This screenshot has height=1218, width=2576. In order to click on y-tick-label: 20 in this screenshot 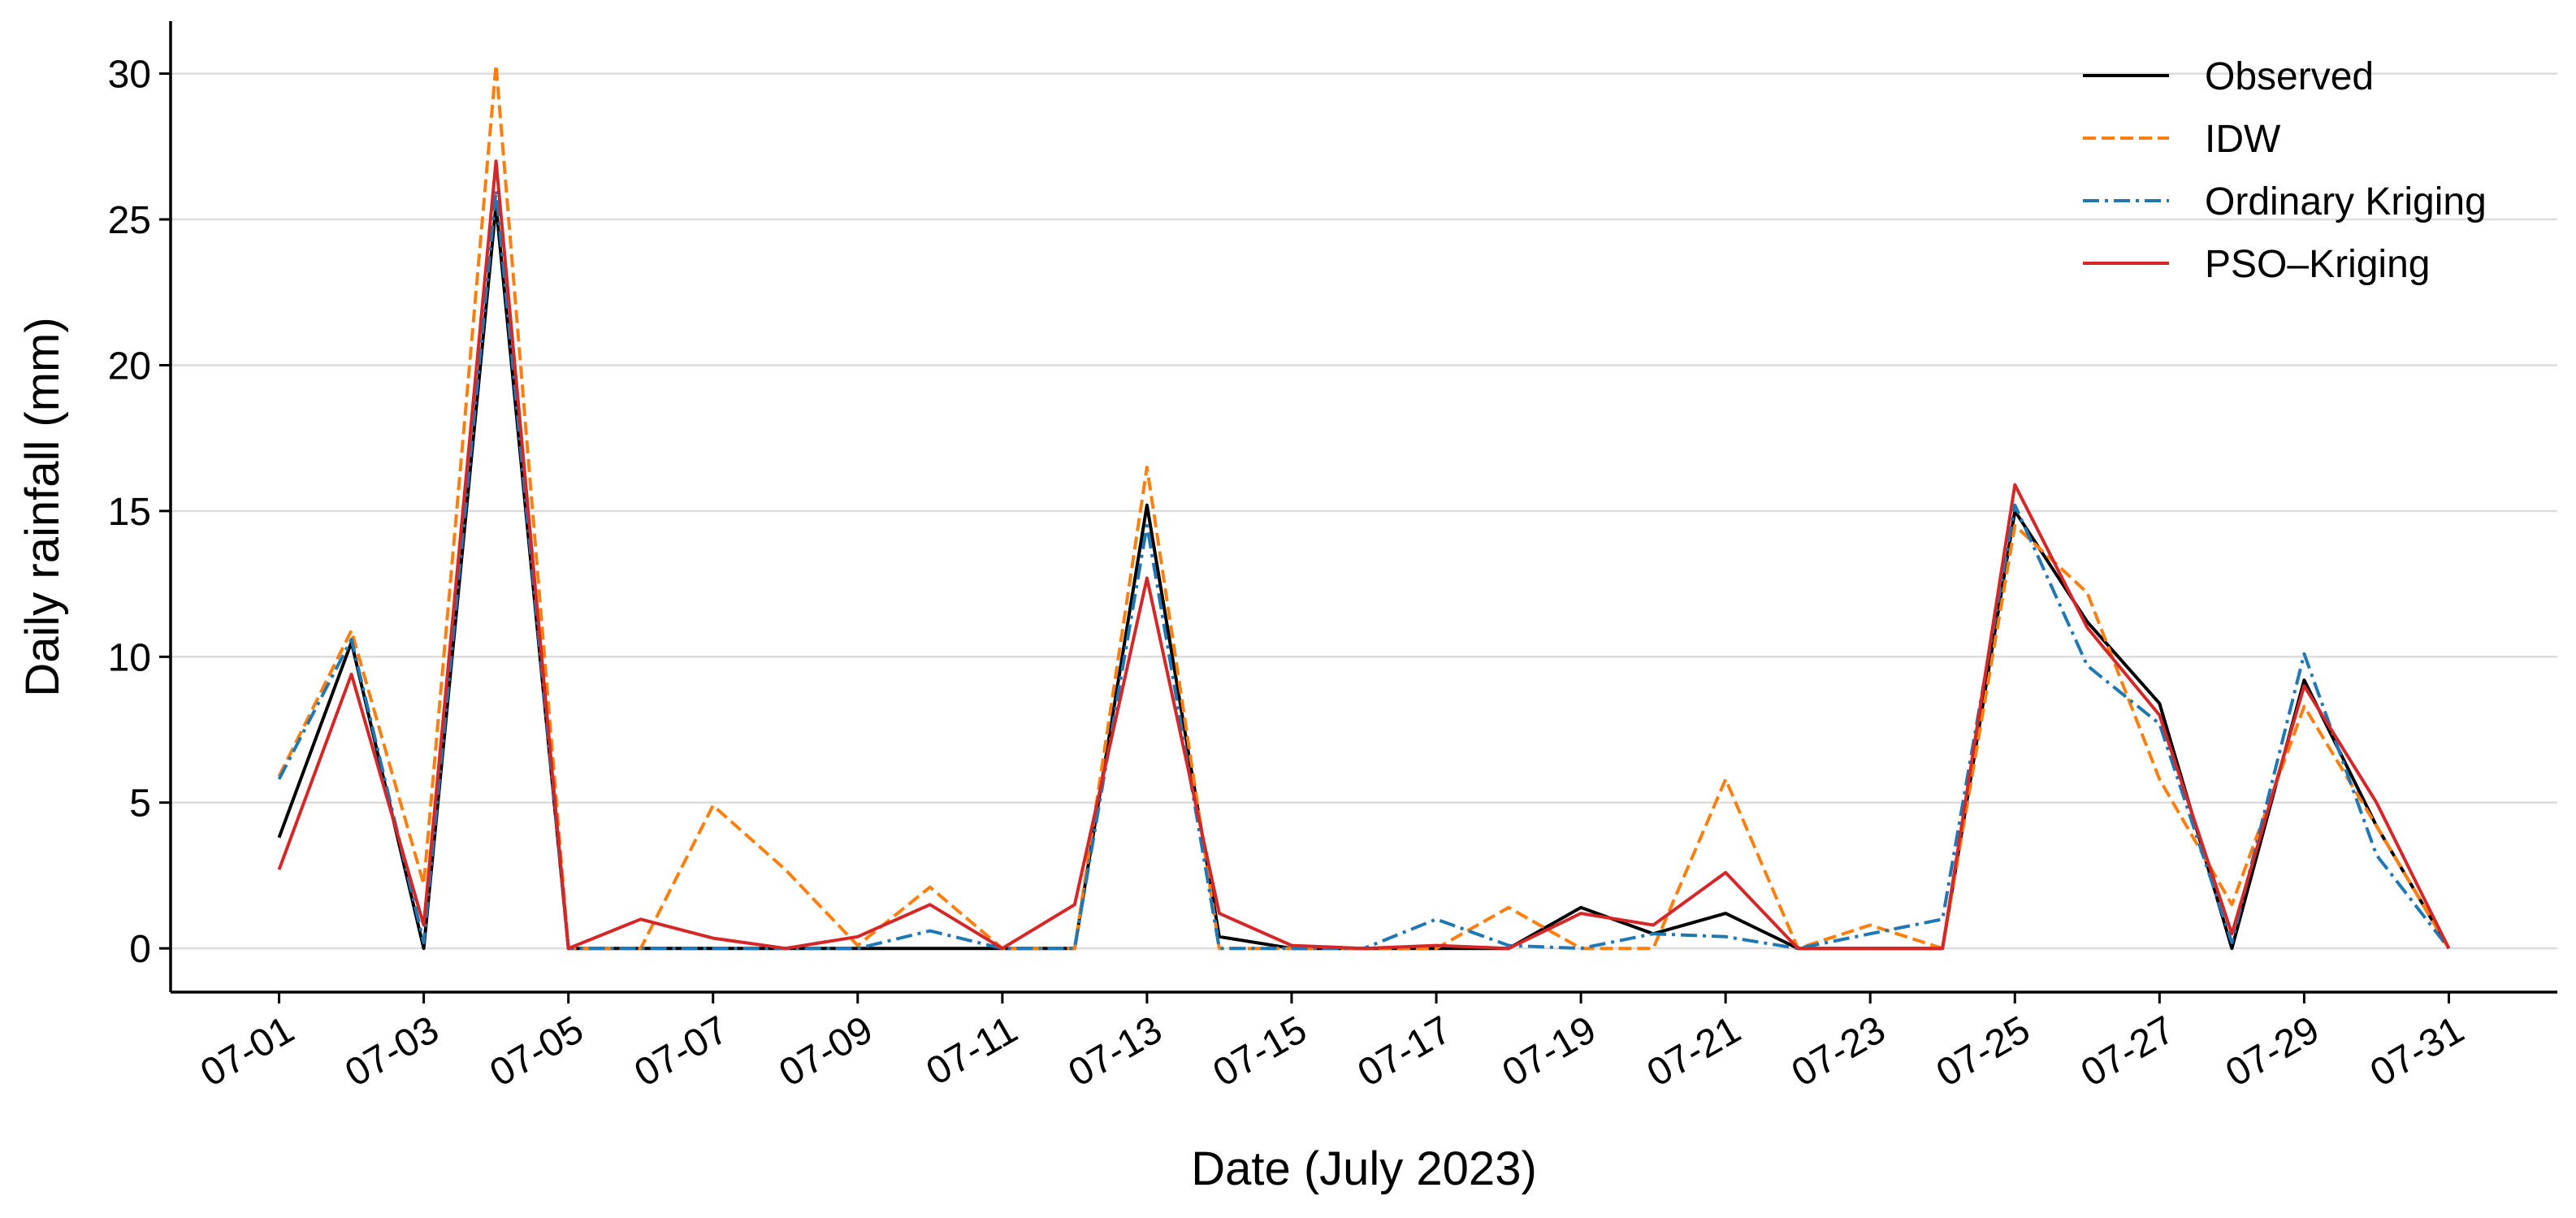, I will do `click(129, 366)`.